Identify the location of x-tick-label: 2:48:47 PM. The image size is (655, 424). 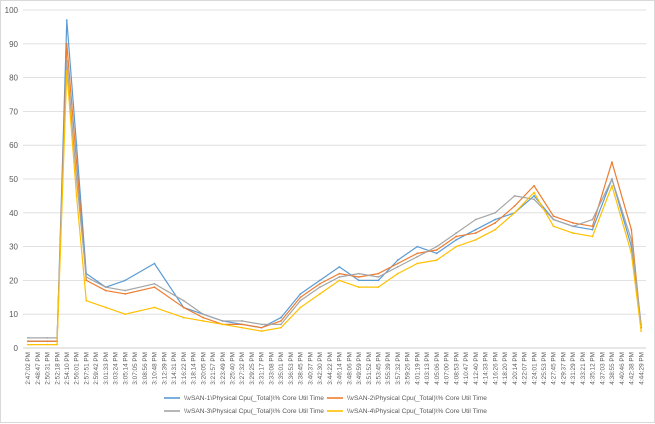
(38, 368).